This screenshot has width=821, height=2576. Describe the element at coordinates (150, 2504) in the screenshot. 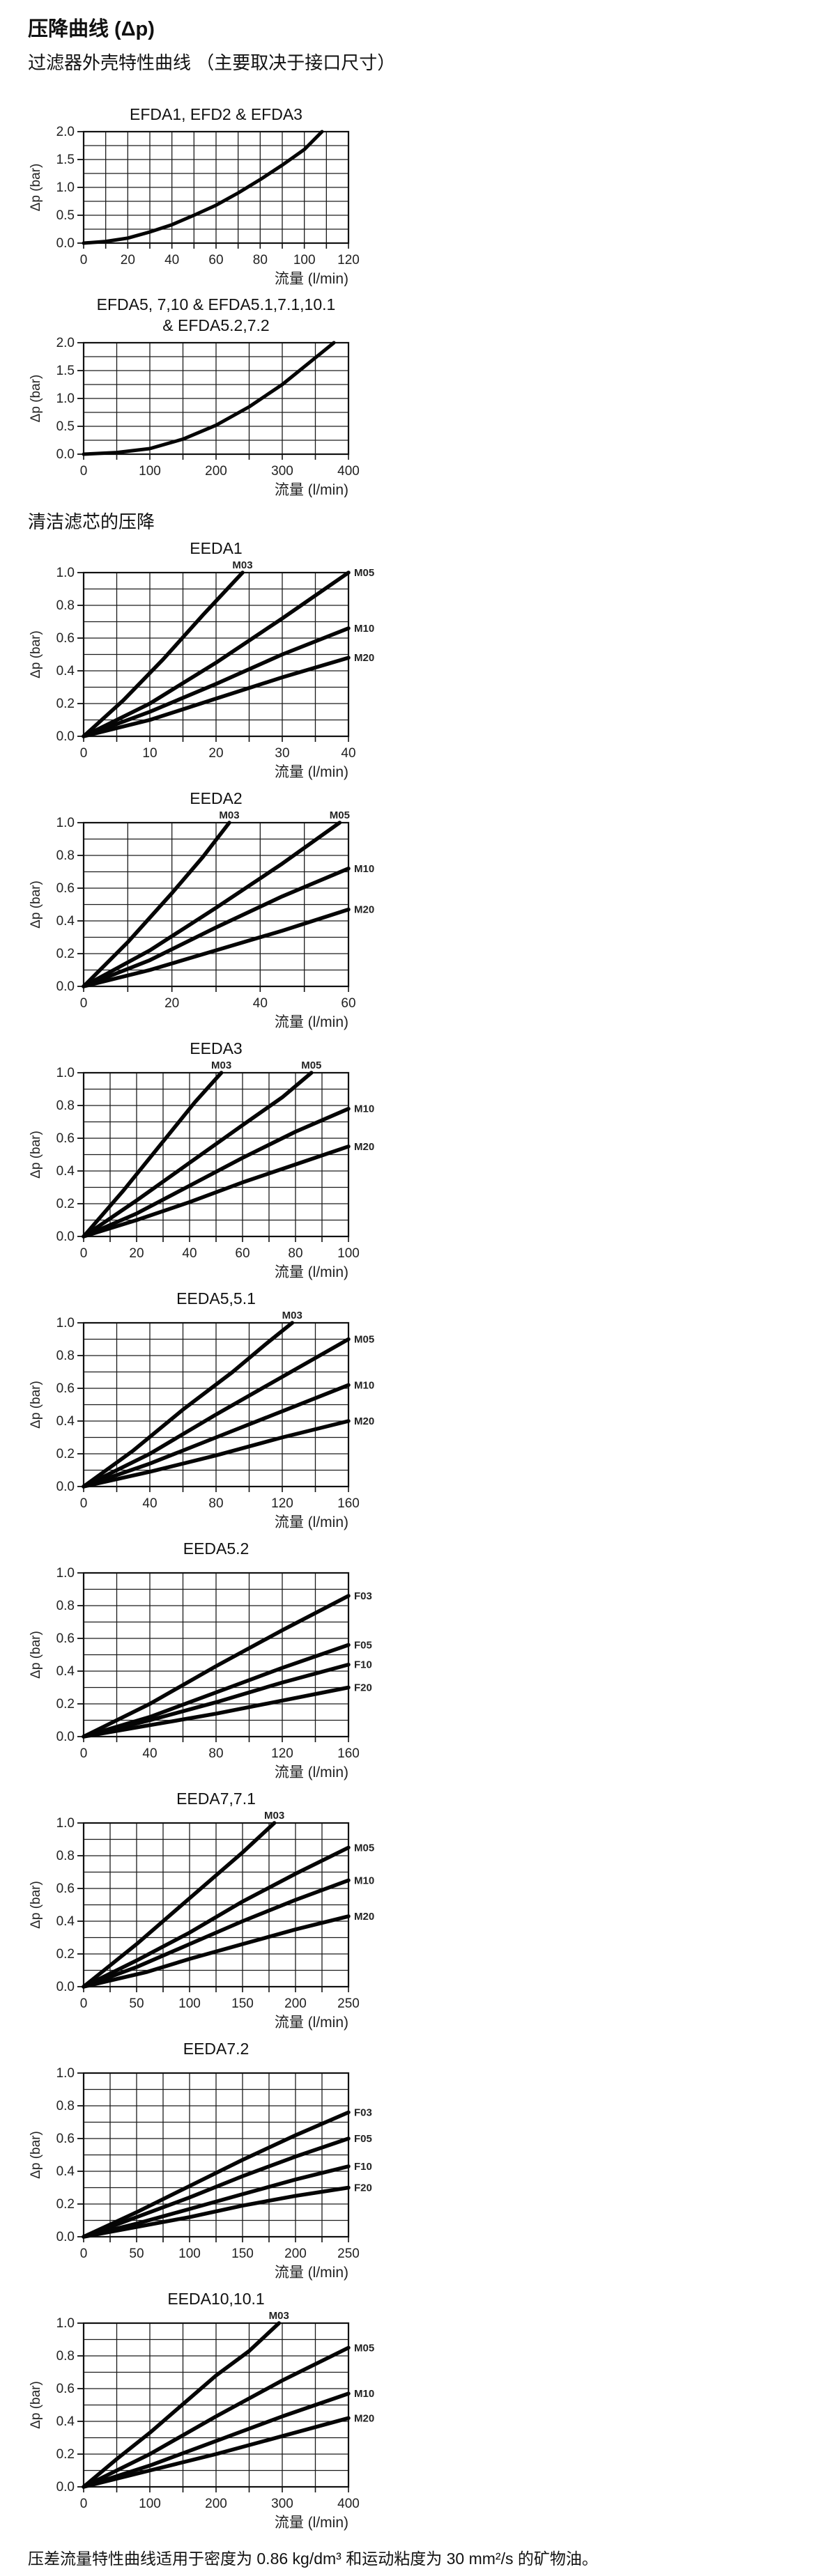

I see `svg-text: 100` at that location.